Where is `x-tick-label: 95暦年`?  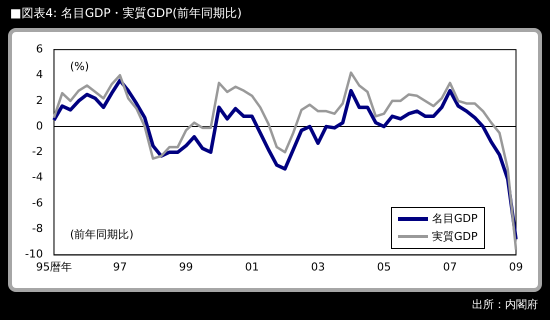 x-tick-label: 95暦年 is located at coordinates (54, 267).